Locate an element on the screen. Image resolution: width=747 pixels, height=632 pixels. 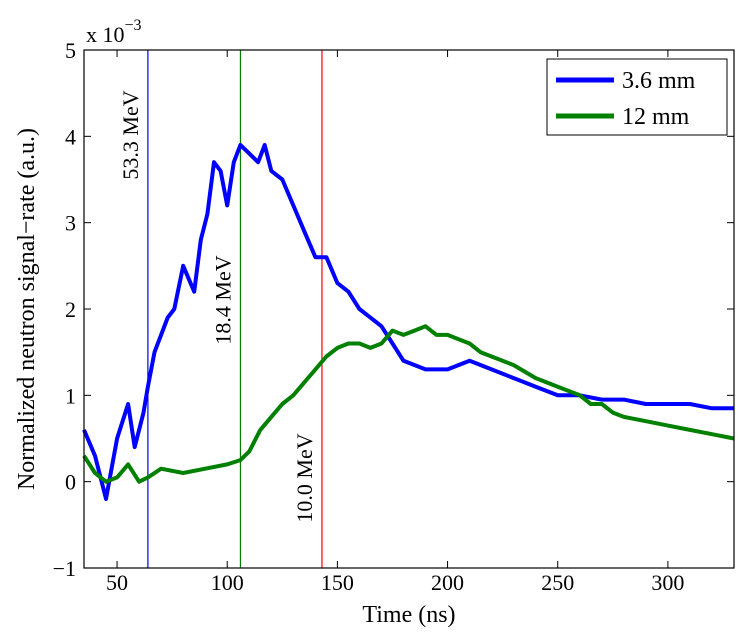
y-tick-label: 5 is located at coordinates (70, 50).